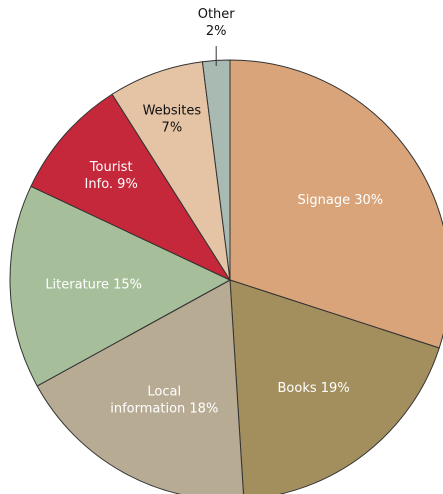 This screenshot has width=443, height=494. Describe the element at coordinates (111, 176) in the screenshot. I see `slice-label: Tourist Info. 9%` at that location.